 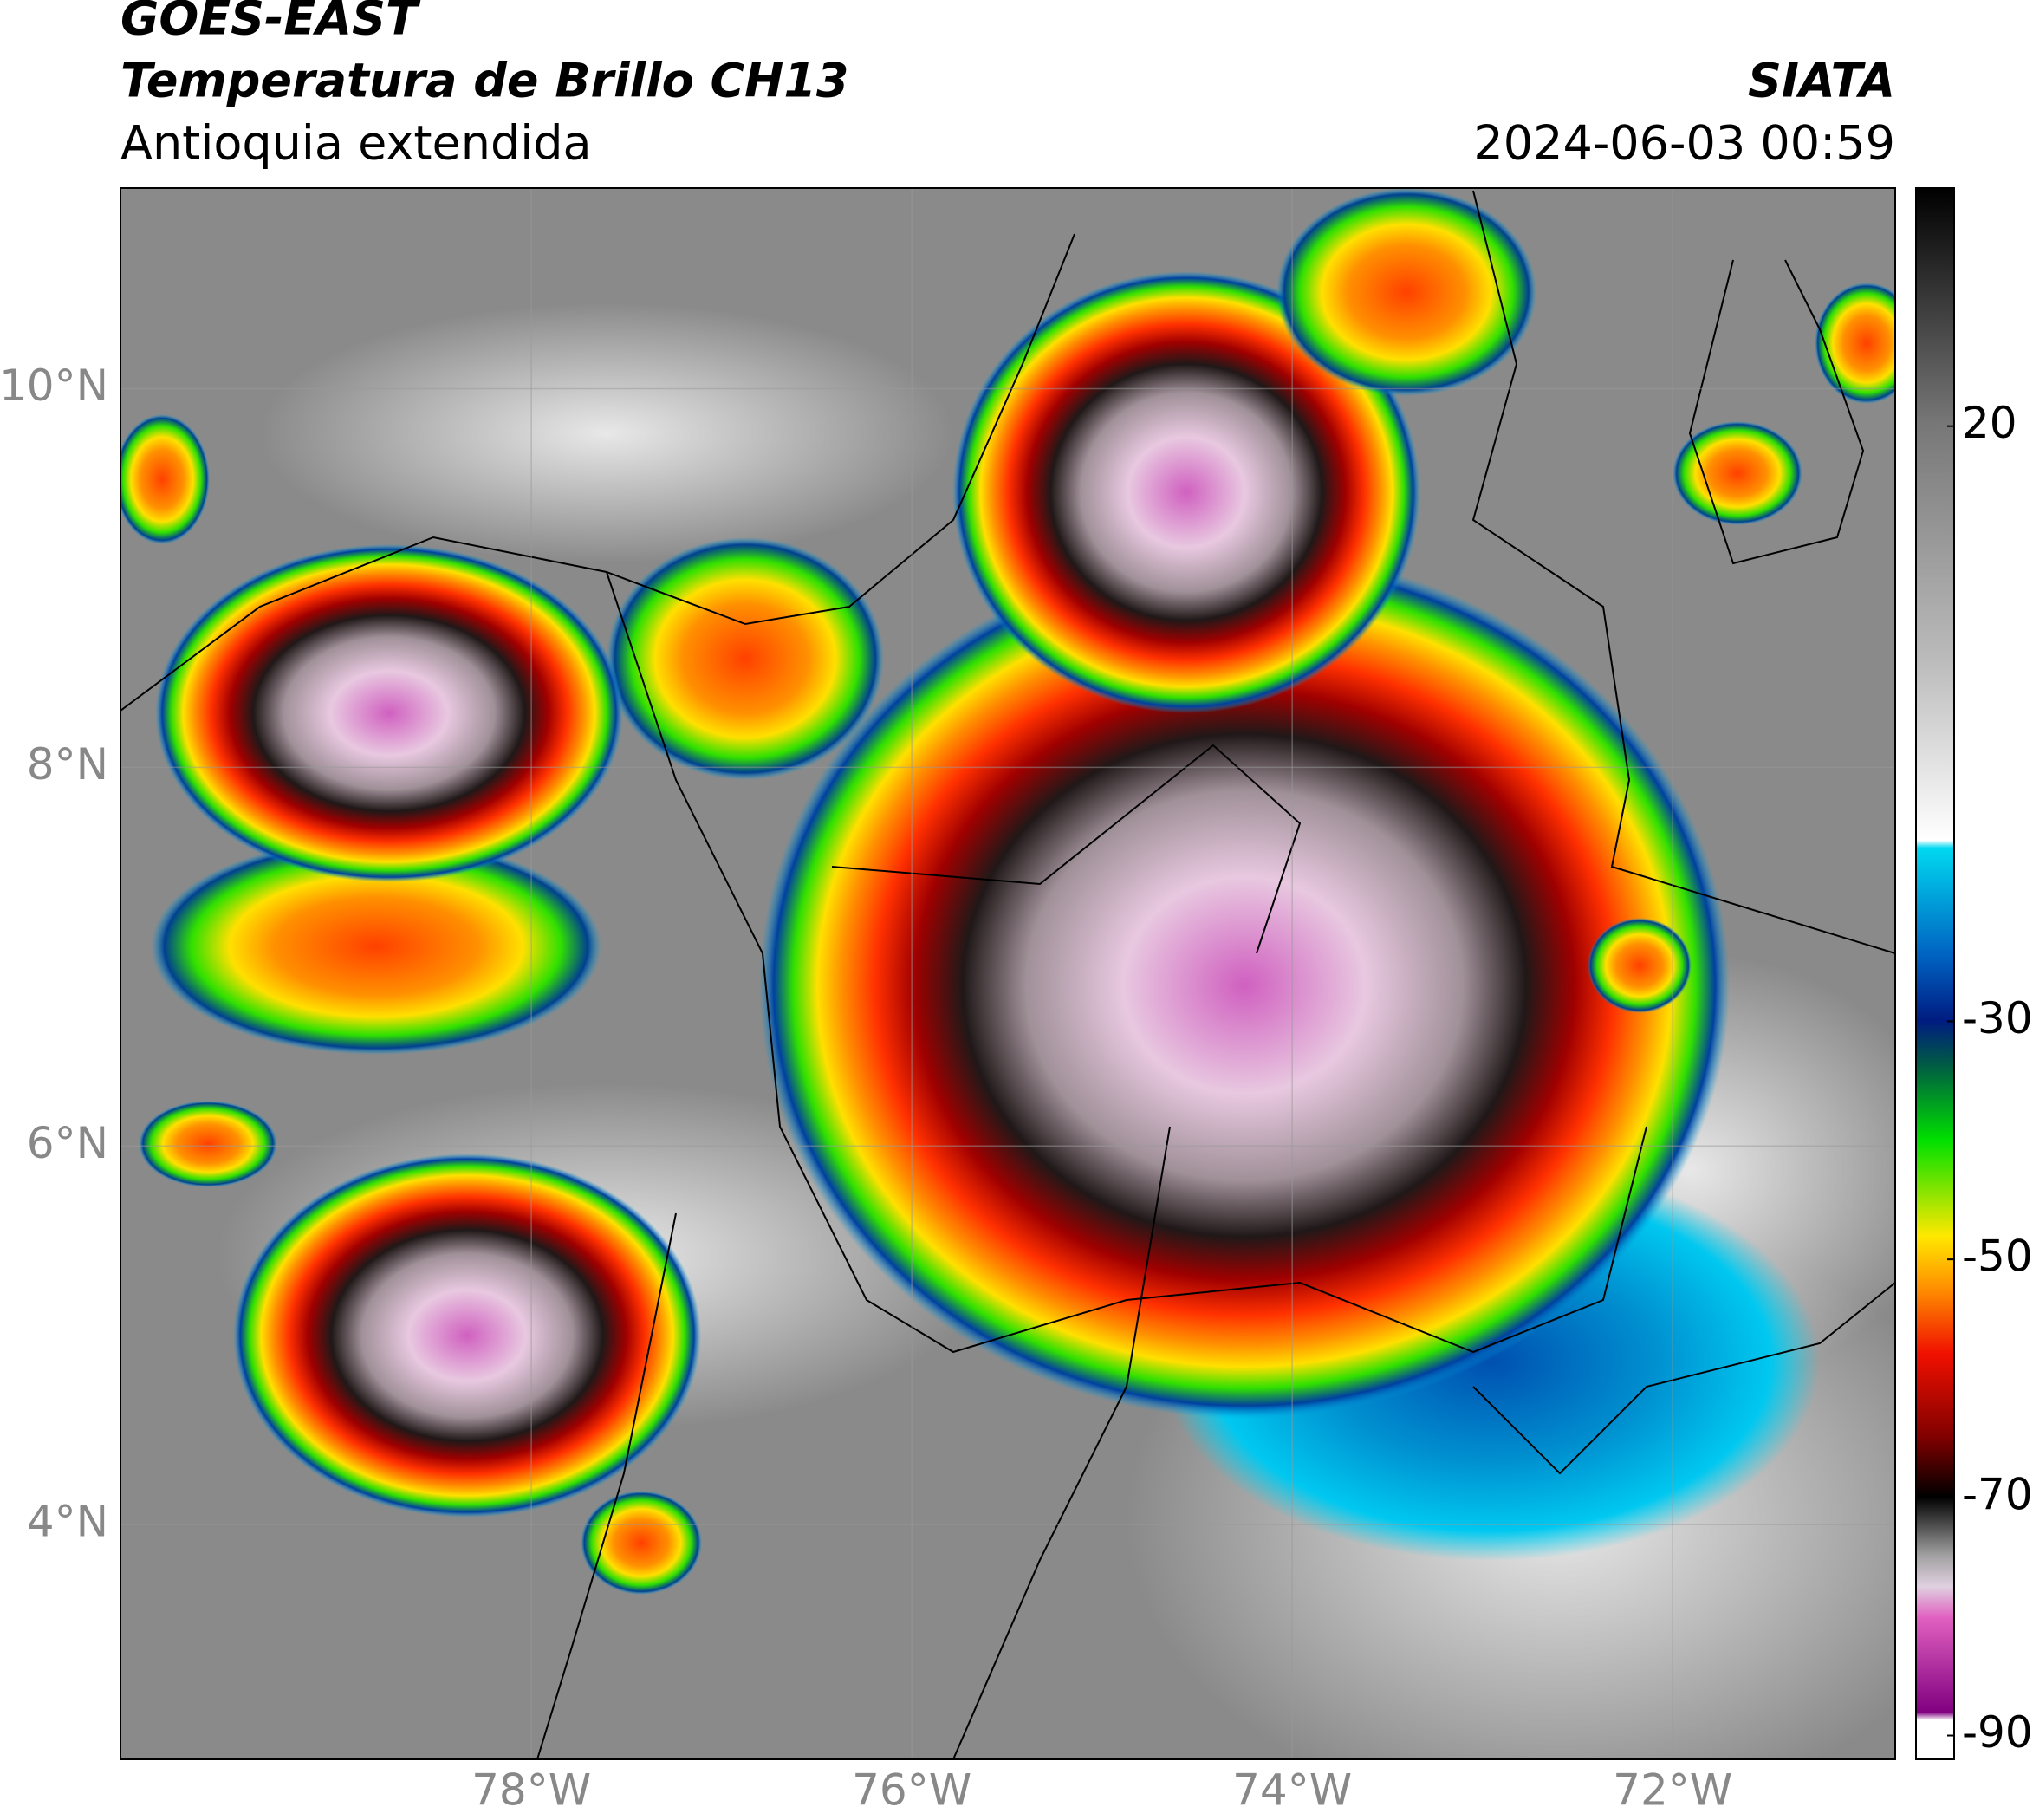 I want to click on y-tick-label: 4°N, so click(x=67, y=1522).